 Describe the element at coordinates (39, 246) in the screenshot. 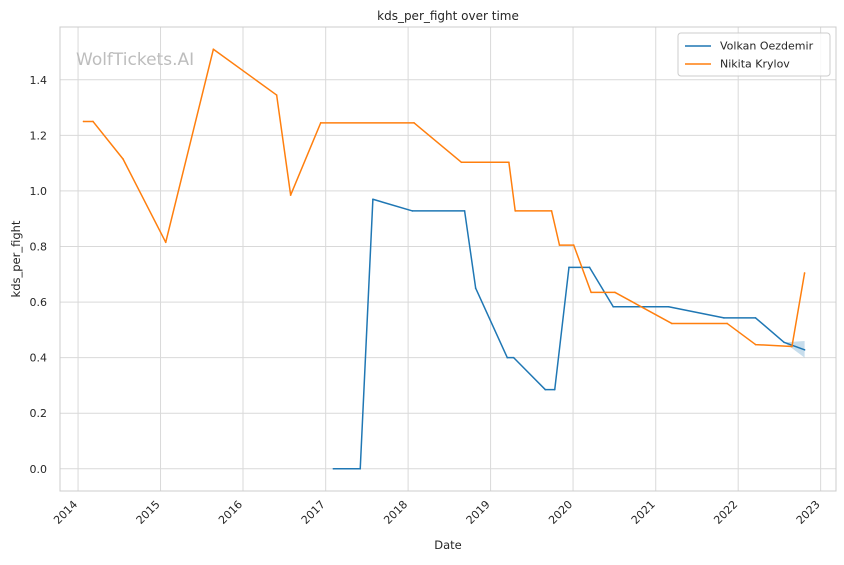

I see `y-tick-label: 0.8` at that location.